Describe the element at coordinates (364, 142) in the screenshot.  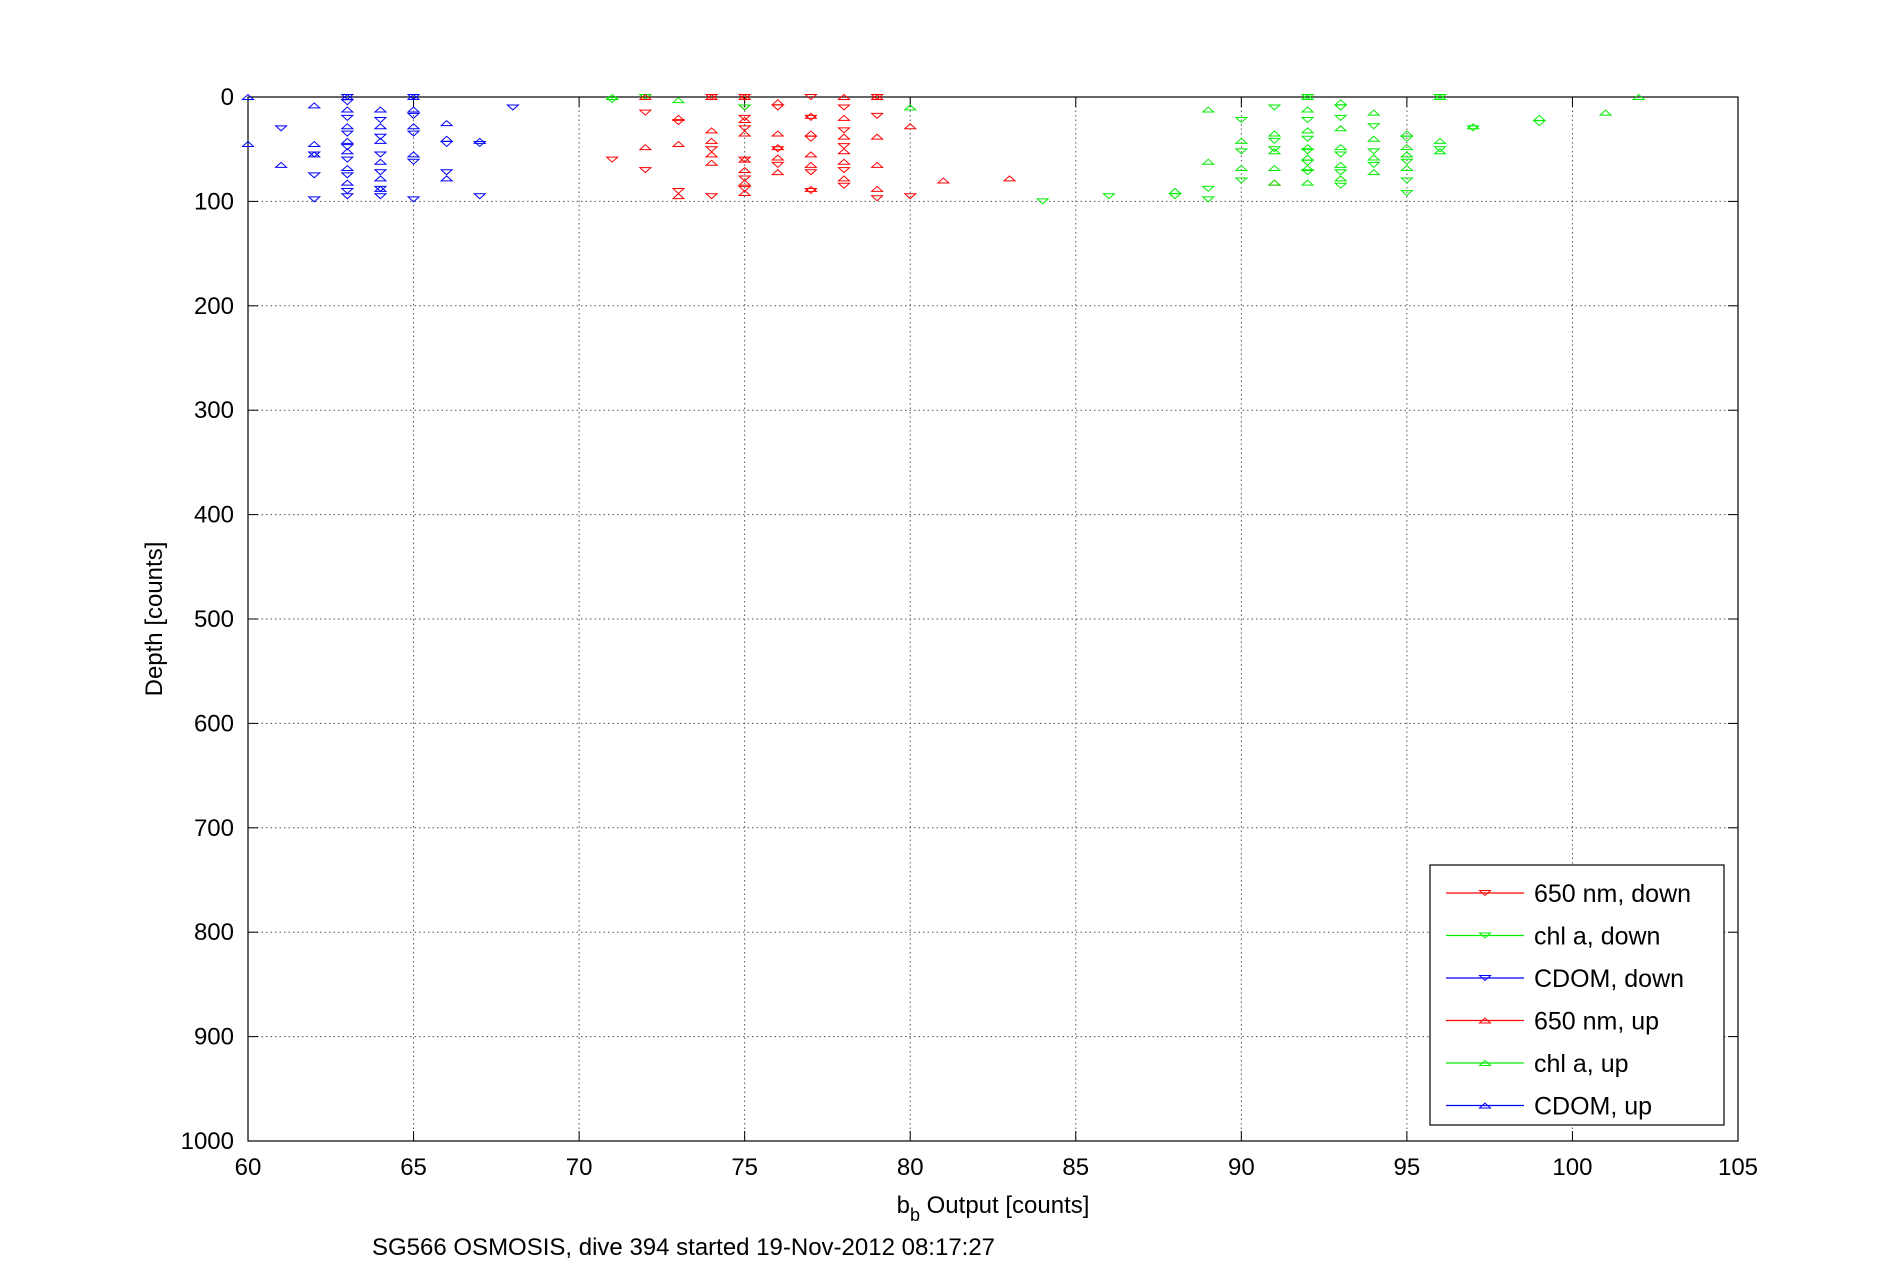
I see `series-cdom-up` at that location.